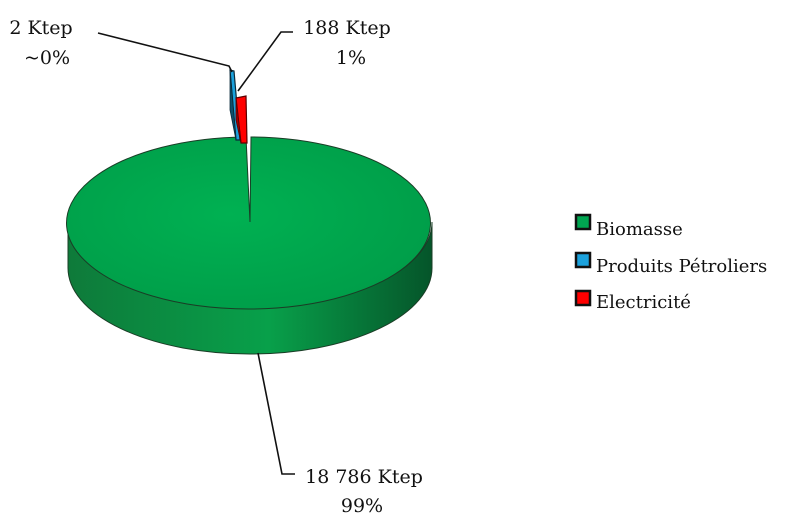 The height and width of the screenshot is (515, 791). What do you see at coordinates (639, 229) in the screenshot?
I see `legend-label-biomasse: Biomasse` at bounding box center [639, 229].